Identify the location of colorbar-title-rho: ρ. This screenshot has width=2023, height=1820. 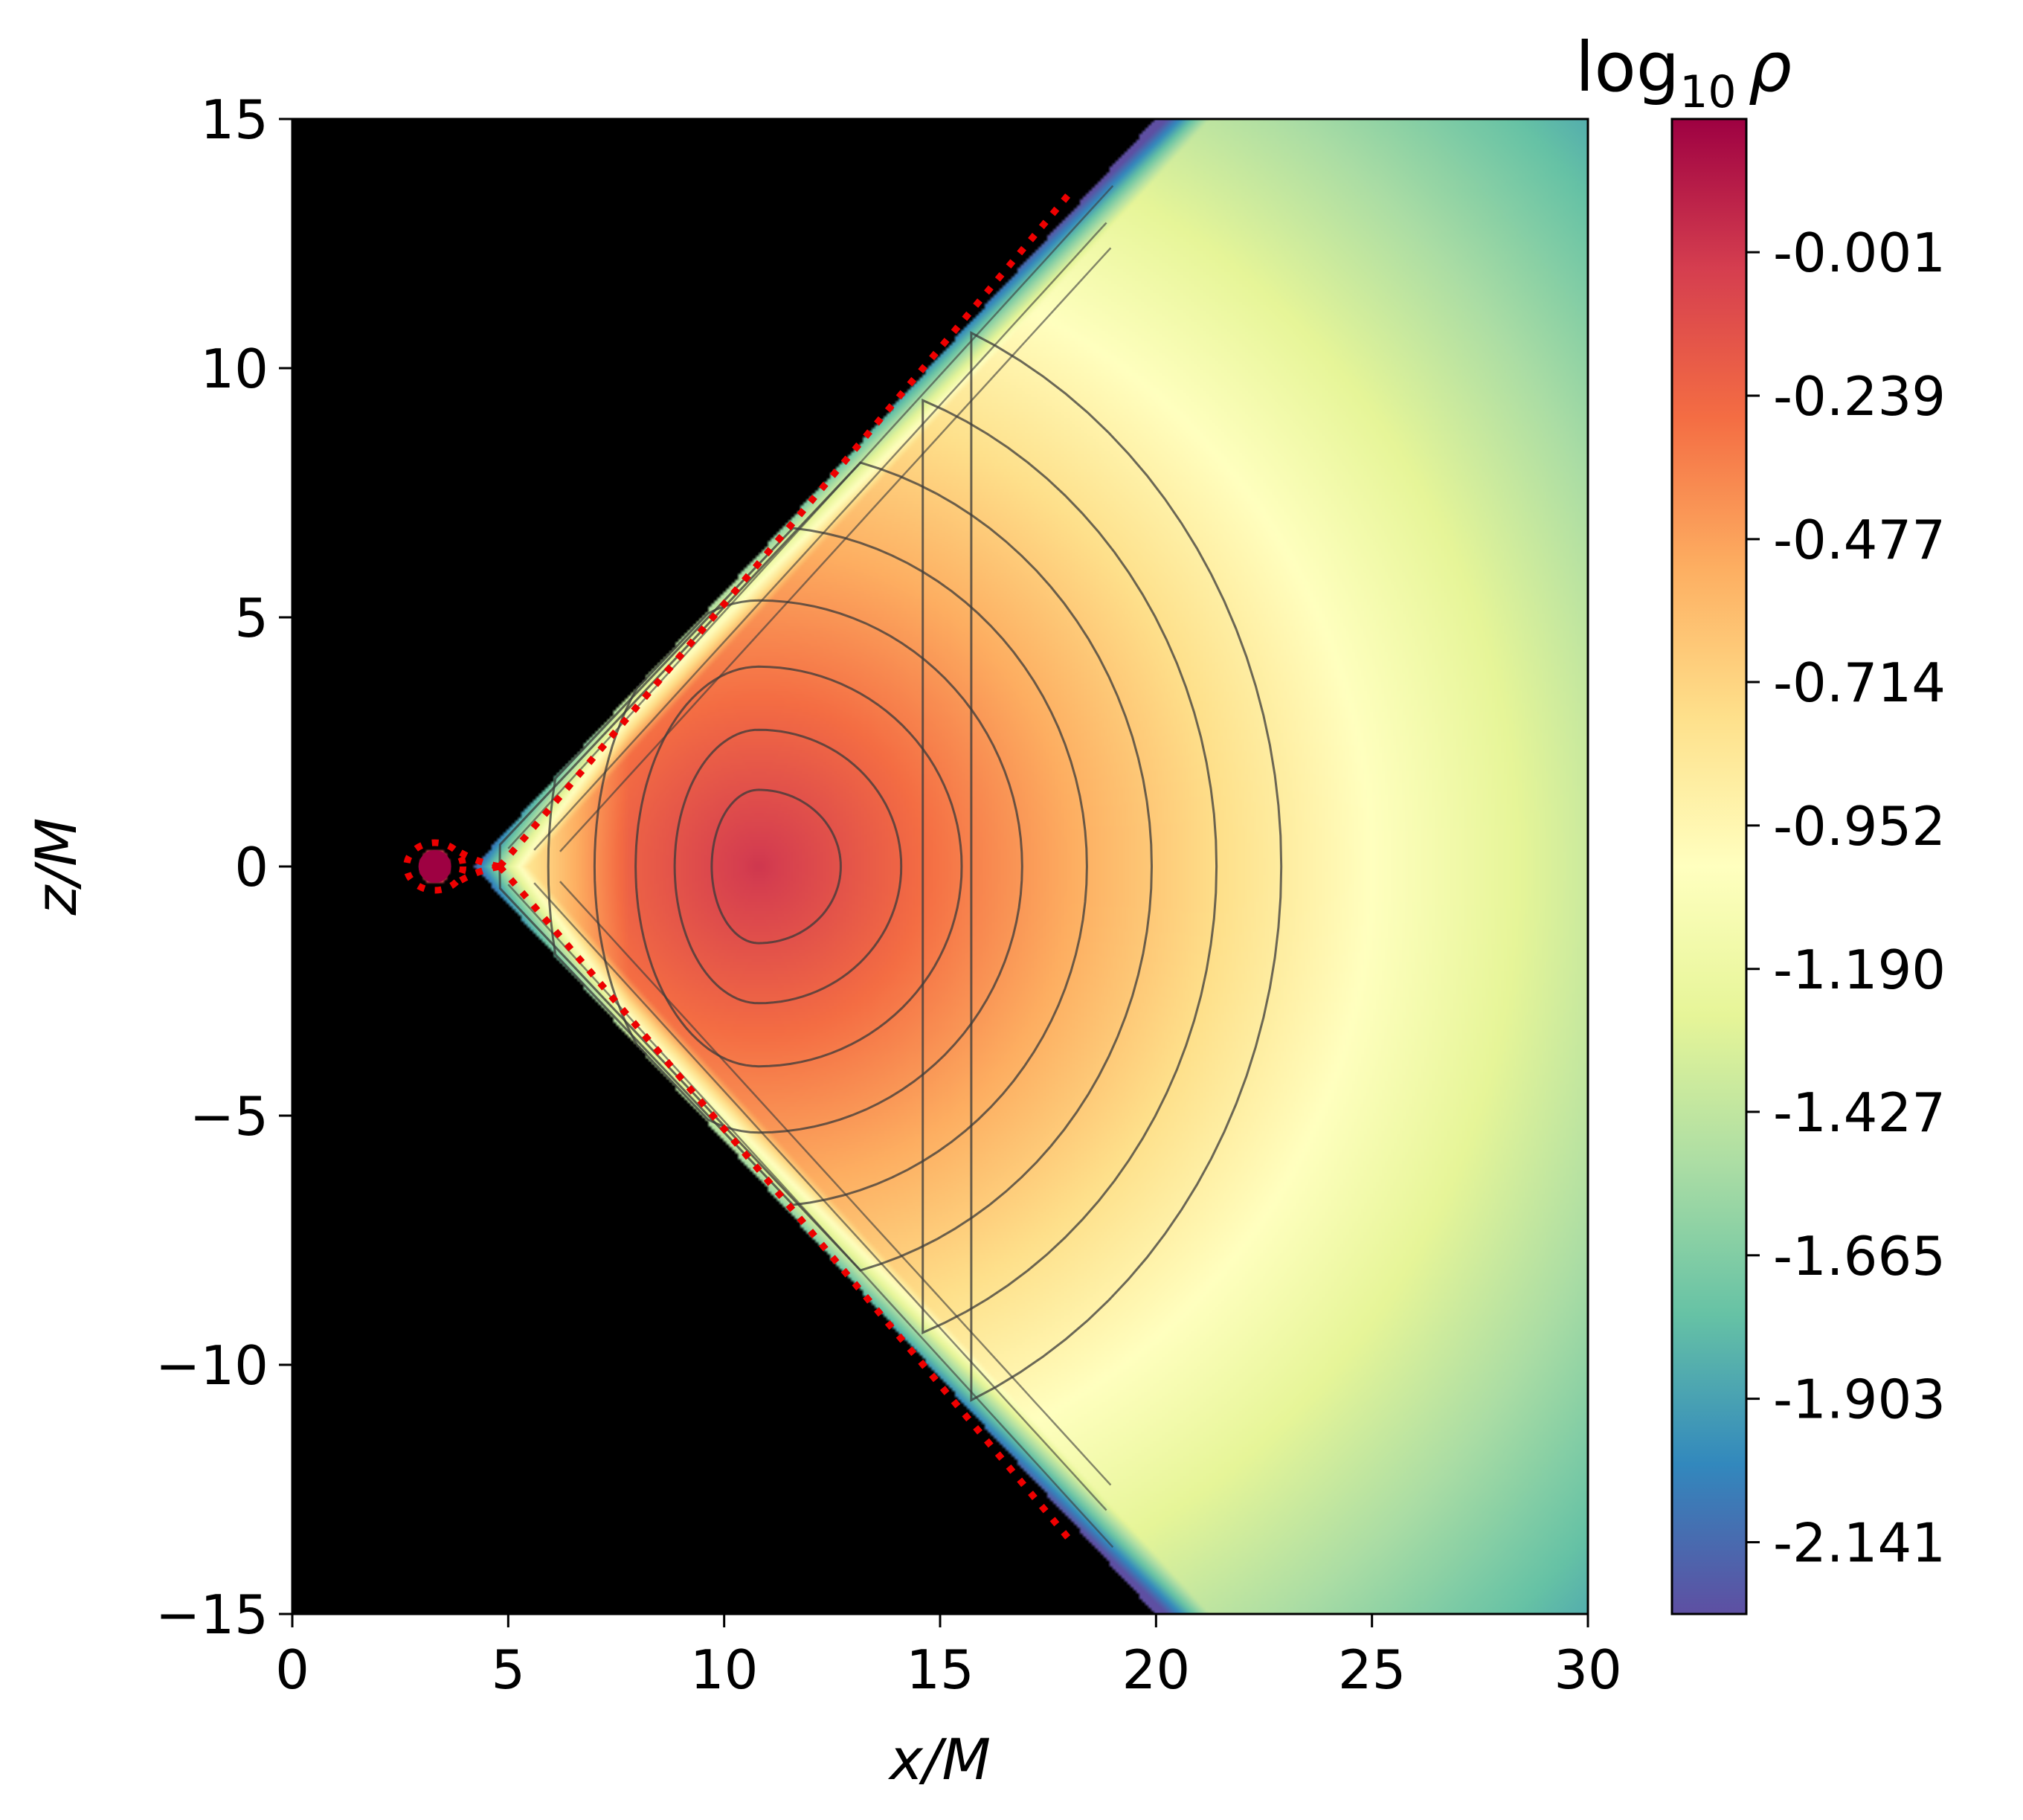
(1771, 68).